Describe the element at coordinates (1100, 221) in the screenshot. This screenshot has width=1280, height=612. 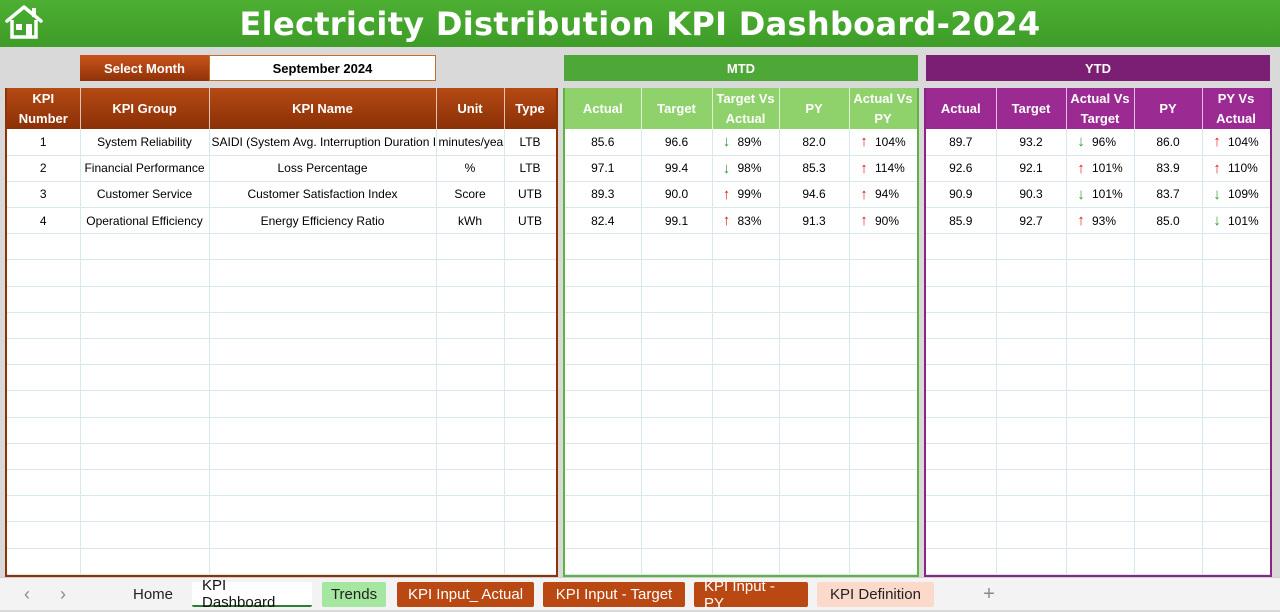
I see `ytd-actual-vs-target-cell: ↑ 93%` at that location.